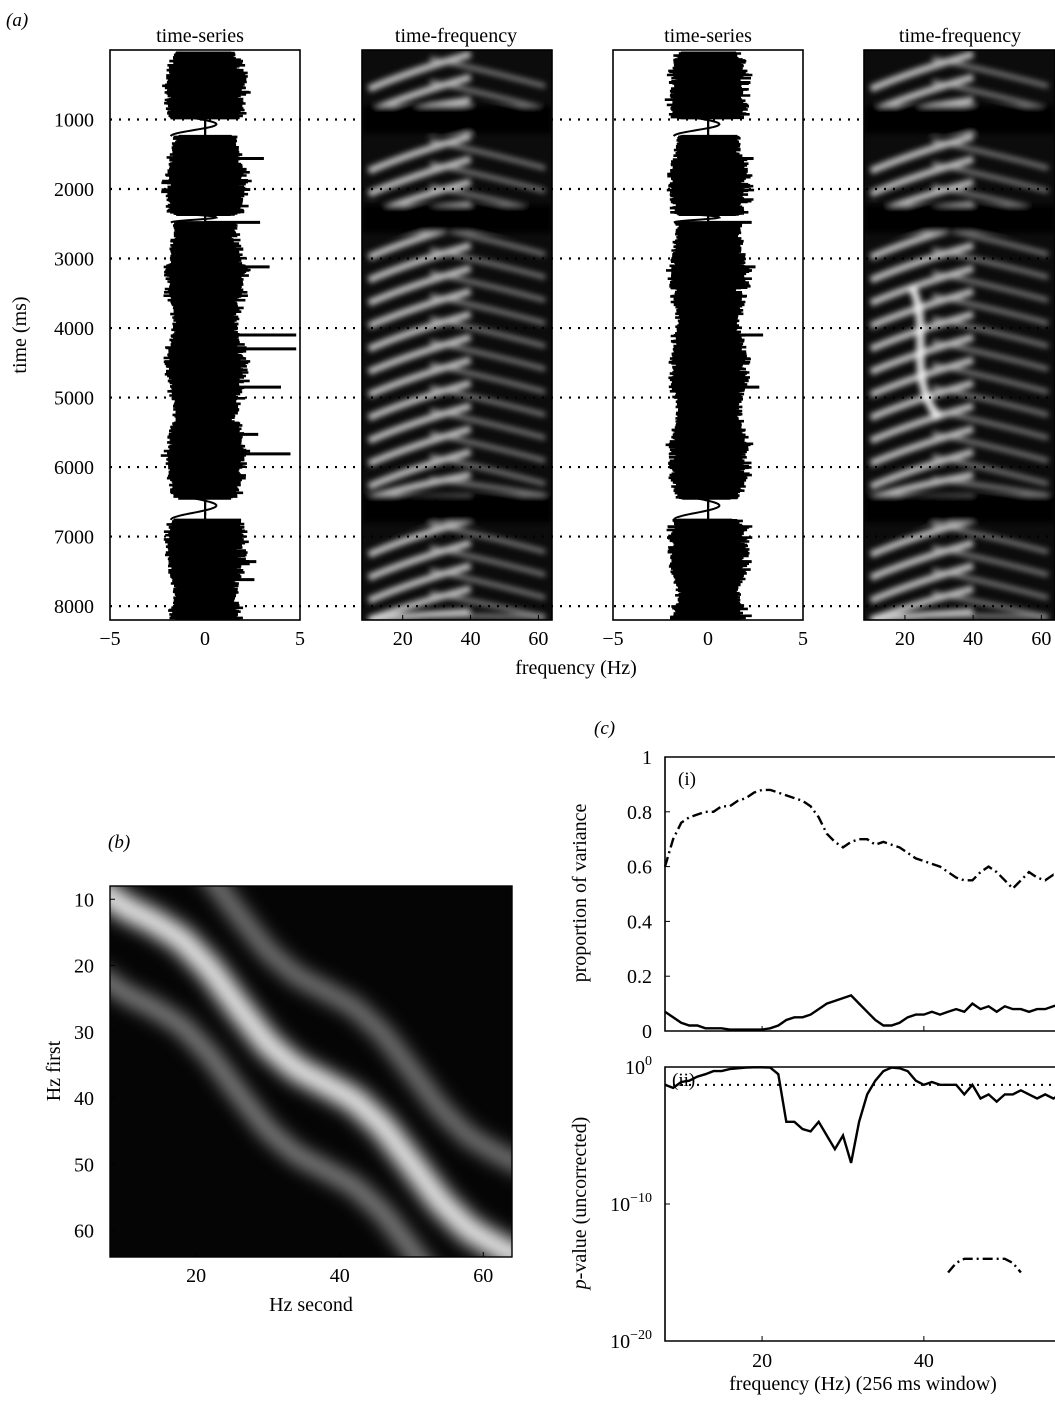  Describe the element at coordinates (74, 260) in the screenshot. I see `y-tick-label-3000: 3000` at that location.